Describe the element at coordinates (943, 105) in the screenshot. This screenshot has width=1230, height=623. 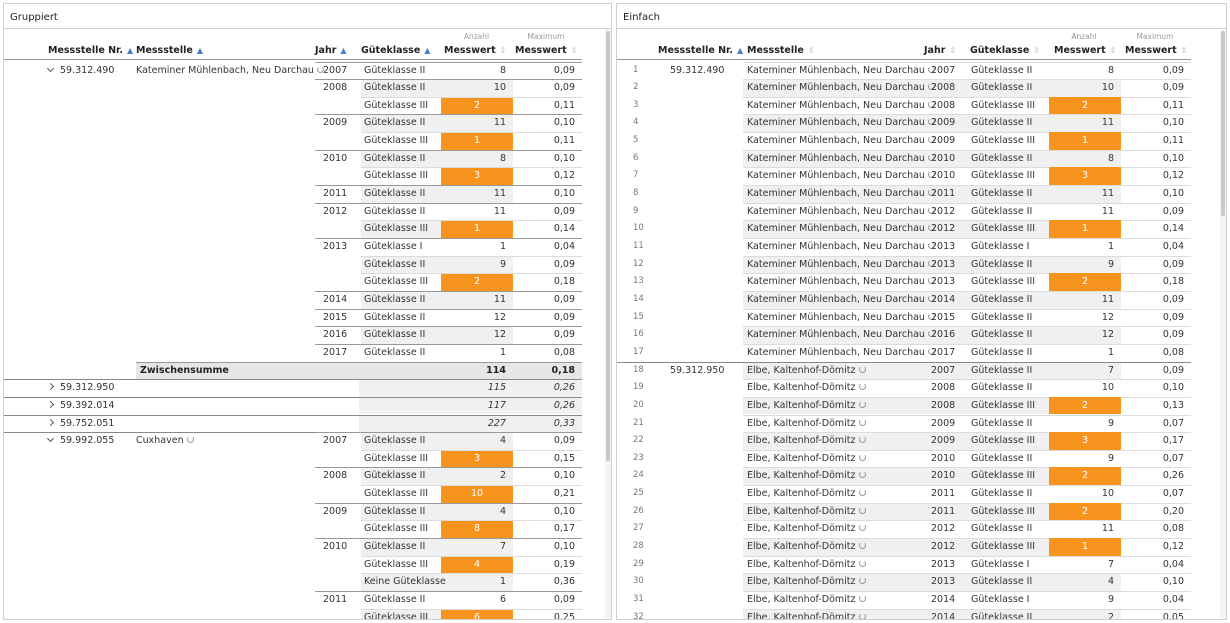
I see `jahr-cell: 2008` at that location.